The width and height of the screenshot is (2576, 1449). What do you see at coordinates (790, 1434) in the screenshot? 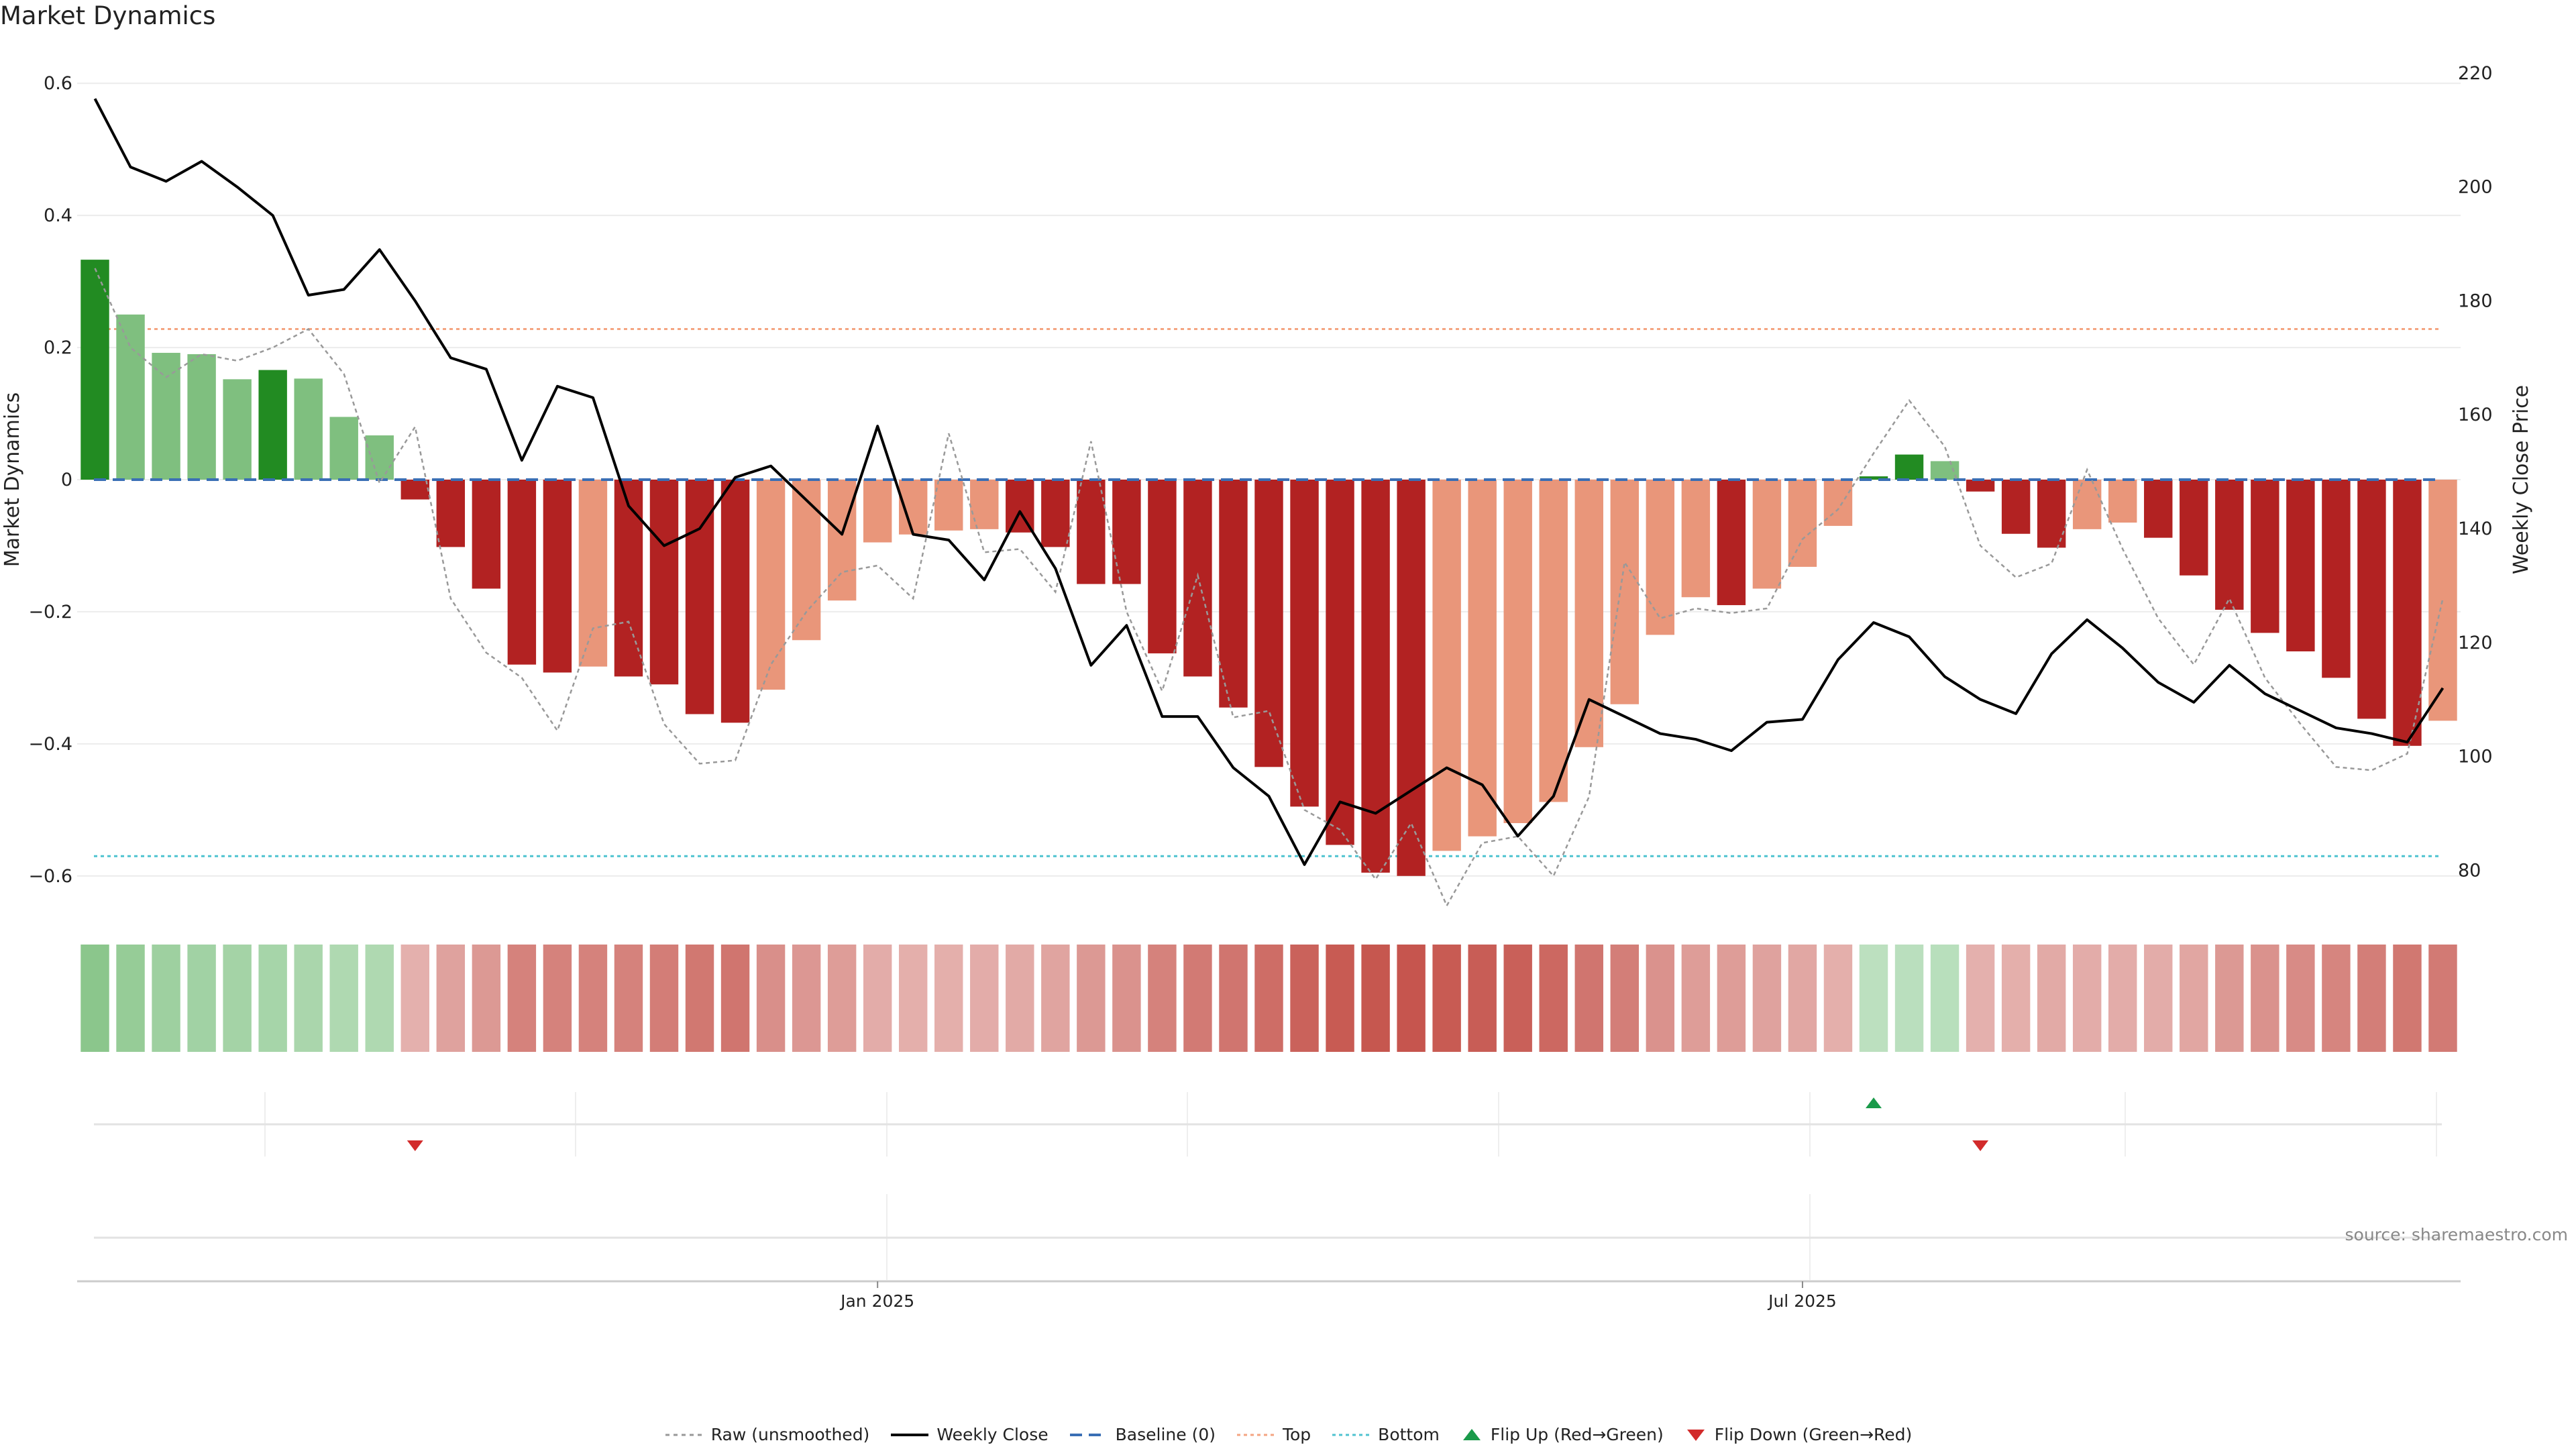
I see `legend-raw-label: Raw (unsmoothed)` at bounding box center [790, 1434].